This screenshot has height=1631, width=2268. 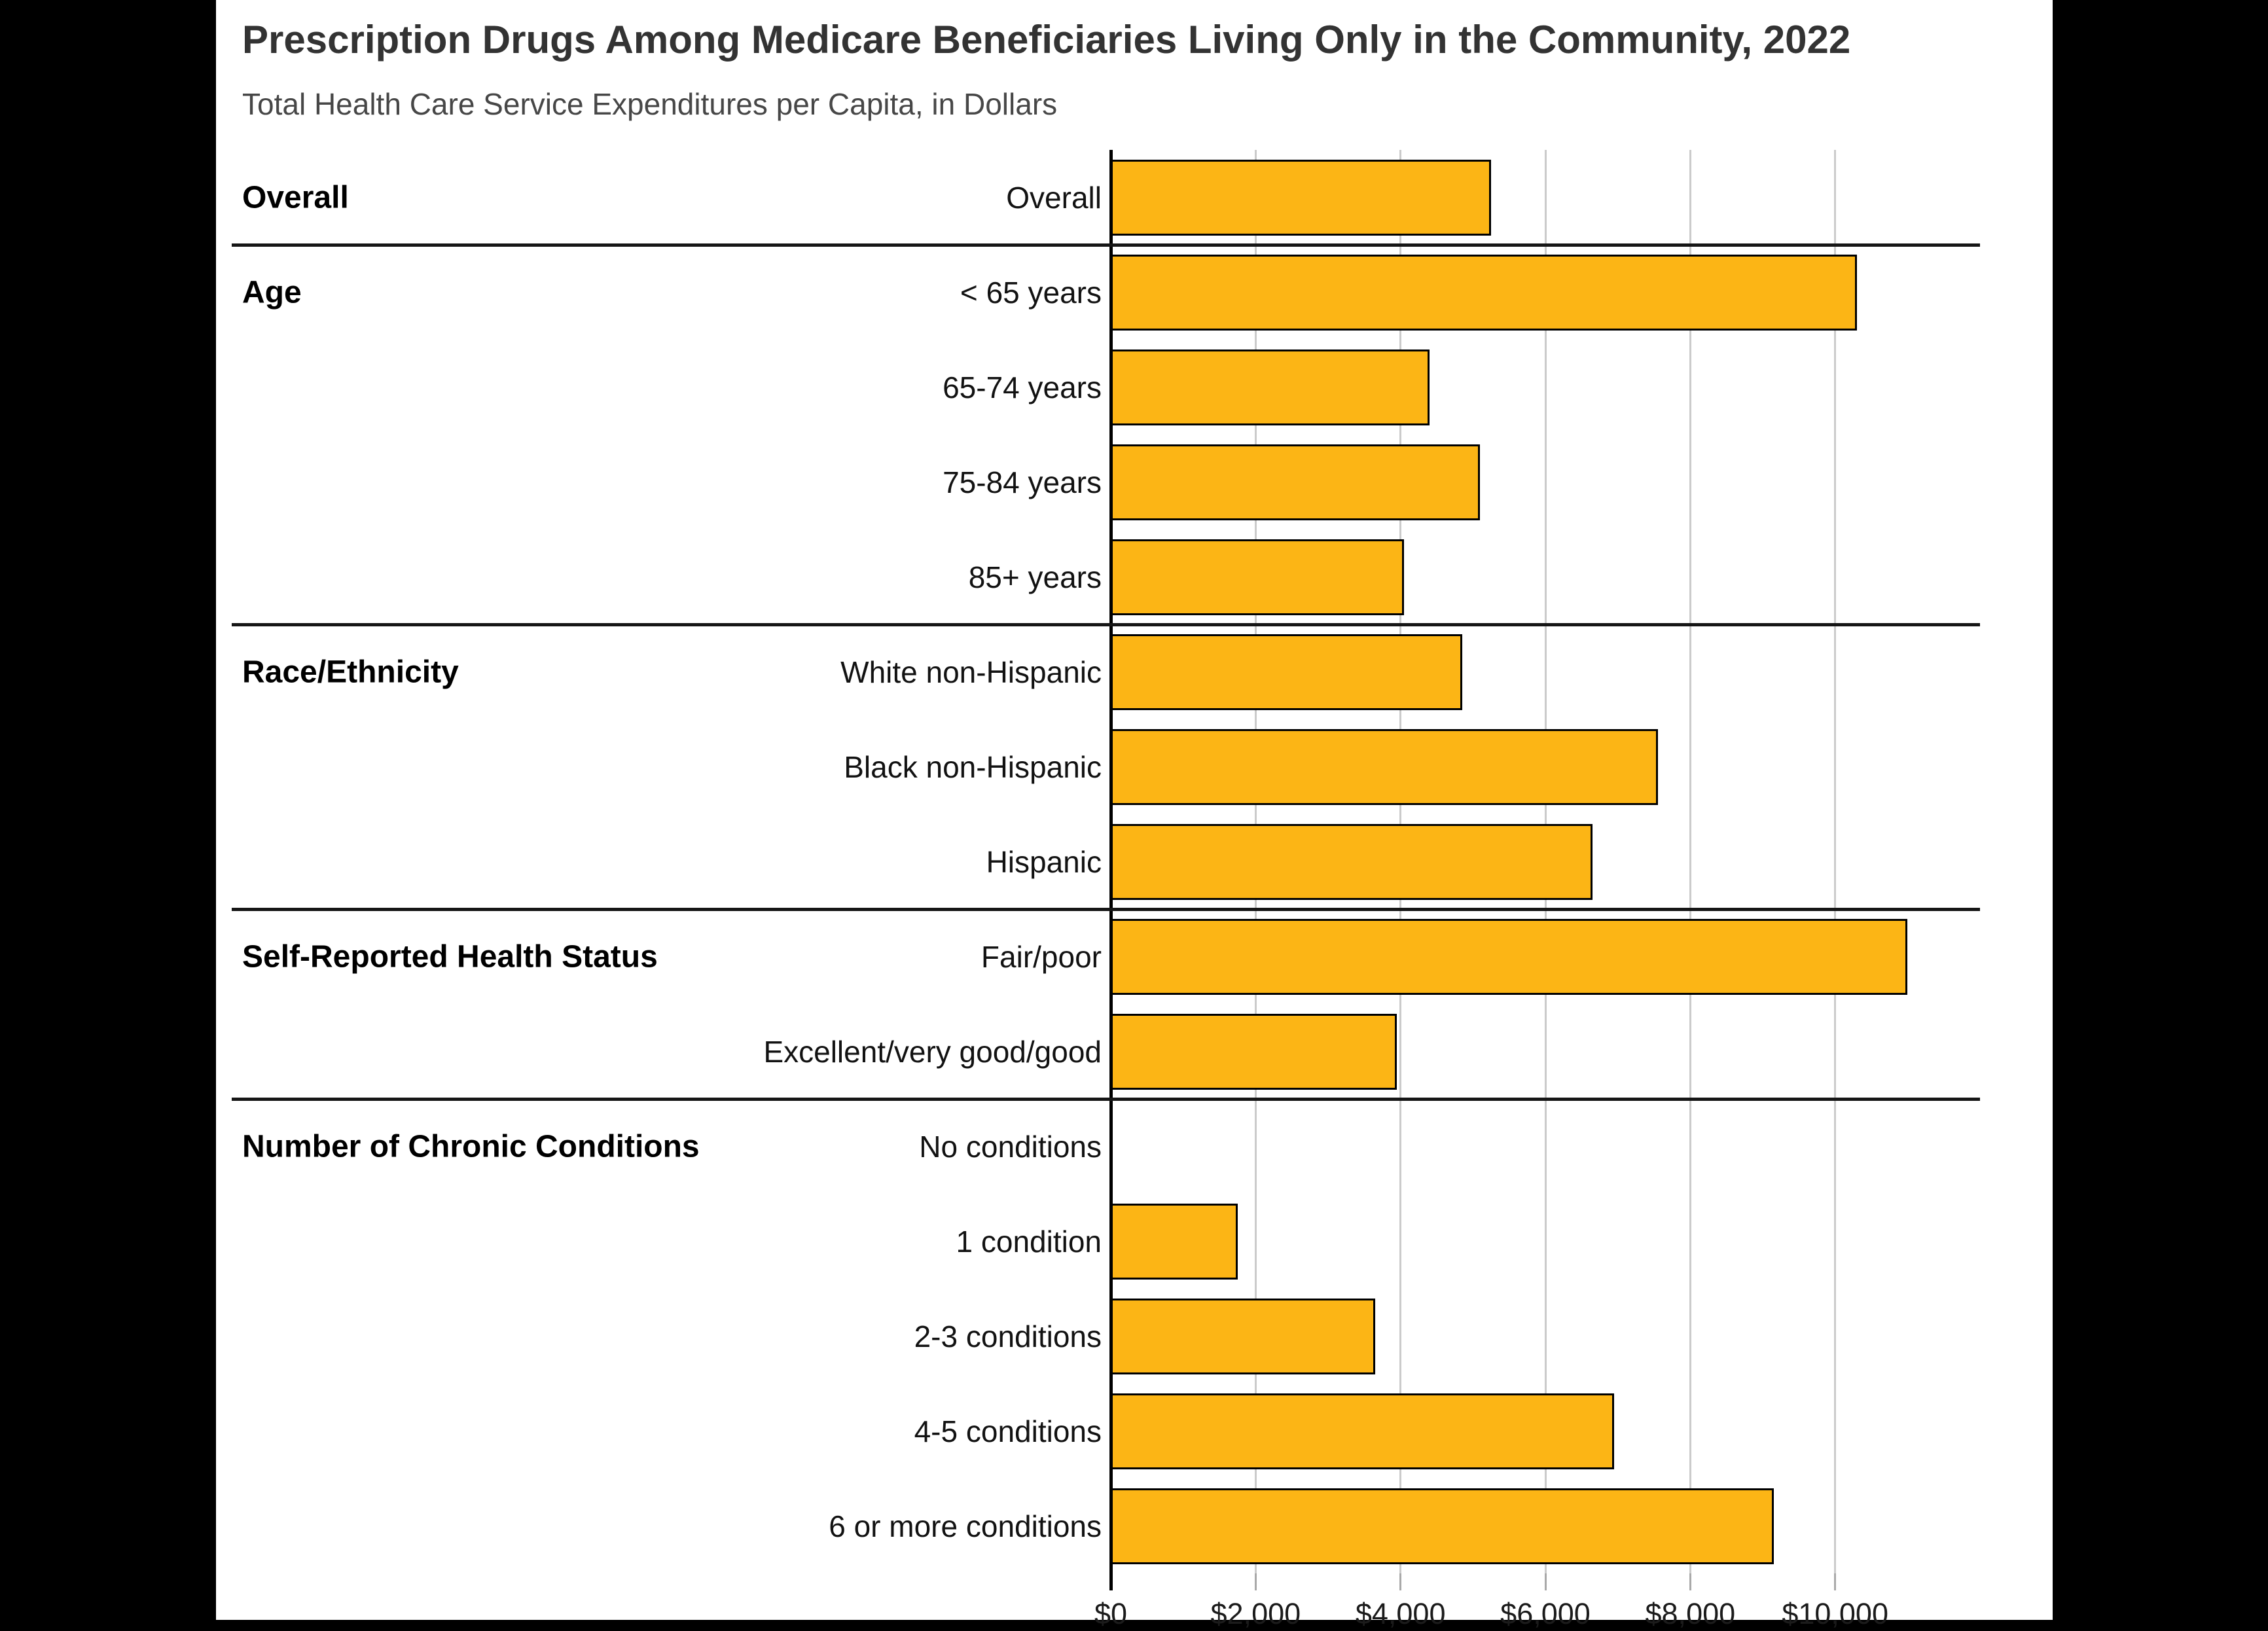 I want to click on row-label: 1 condition, so click(x=1029, y=1241).